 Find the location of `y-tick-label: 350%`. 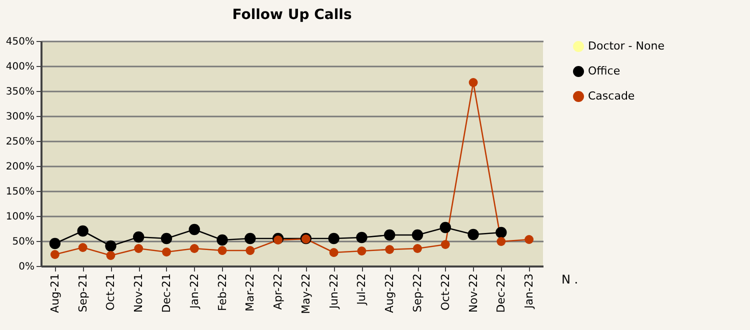

y-tick-label: 350% is located at coordinates (20, 92).